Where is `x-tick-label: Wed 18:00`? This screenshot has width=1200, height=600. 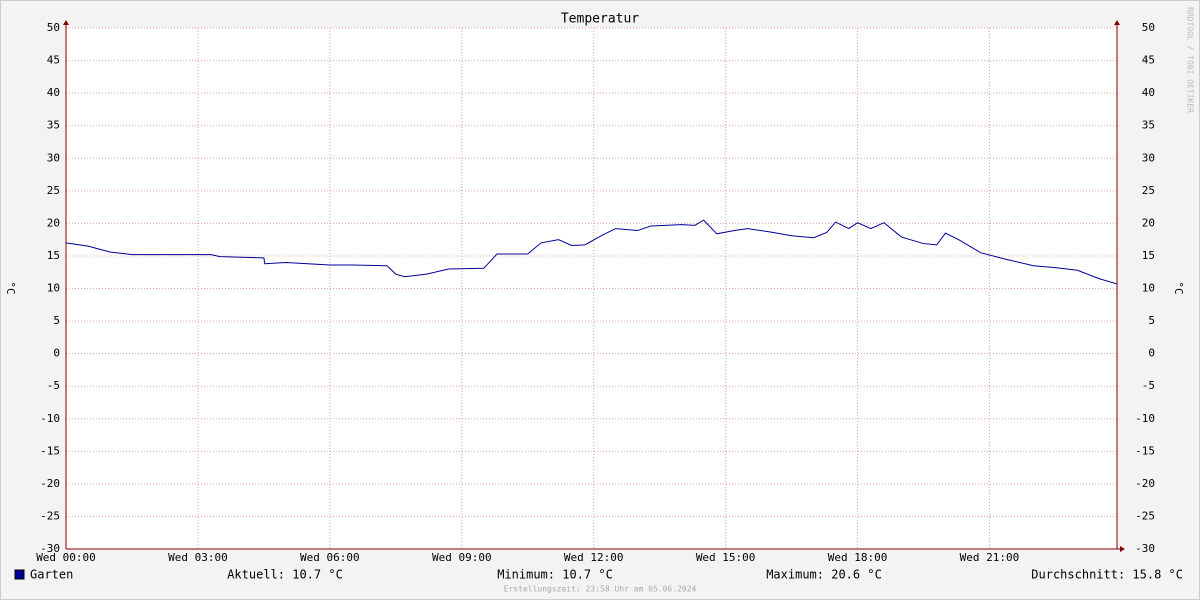
x-tick-label: Wed 18:00 is located at coordinates (858, 557).